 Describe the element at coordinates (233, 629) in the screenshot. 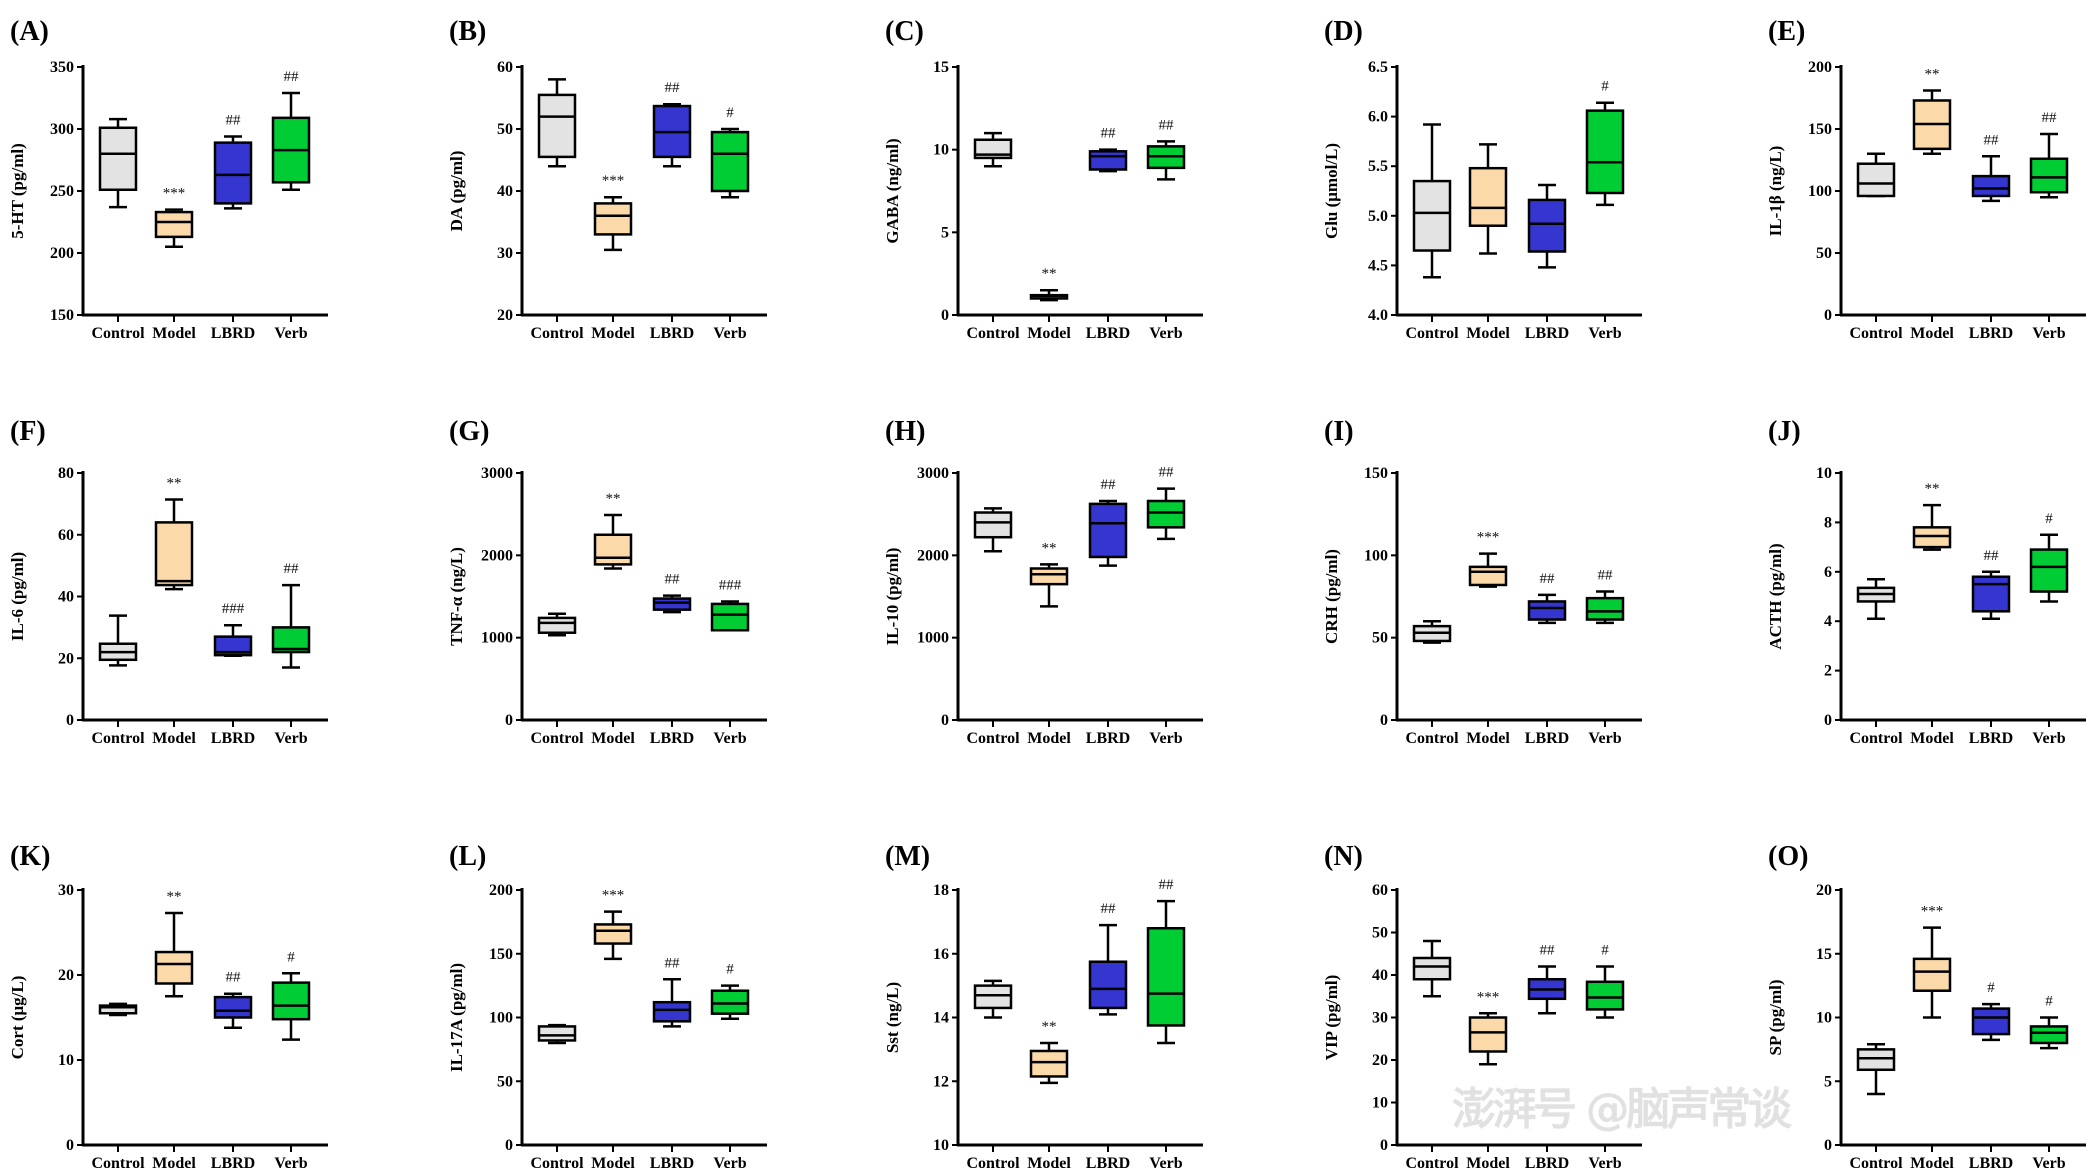

I see `box-lbrd: ###` at that location.